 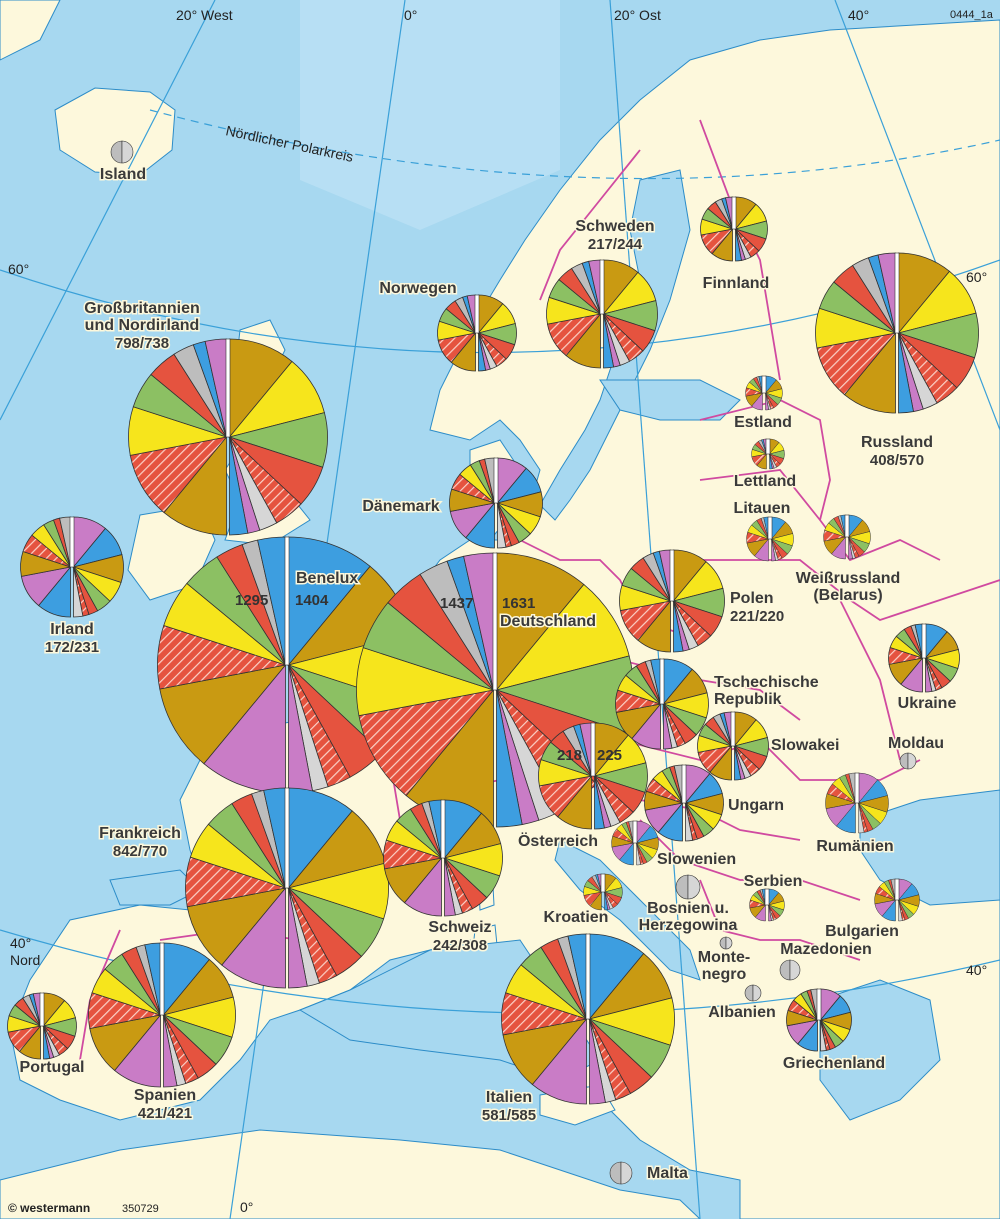 I want to click on country-name-frankreich: Frankreich, so click(x=140, y=833).